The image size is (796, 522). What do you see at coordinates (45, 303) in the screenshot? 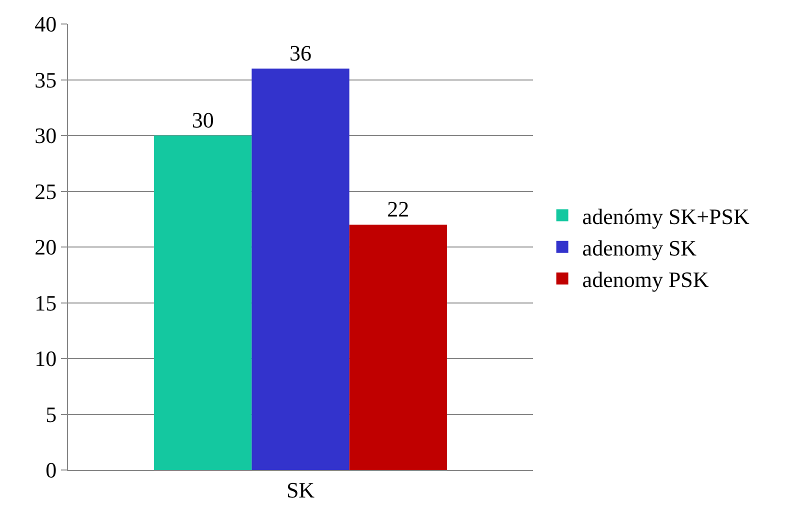
I see `y-tick-label: 15` at bounding box center [45, 303].